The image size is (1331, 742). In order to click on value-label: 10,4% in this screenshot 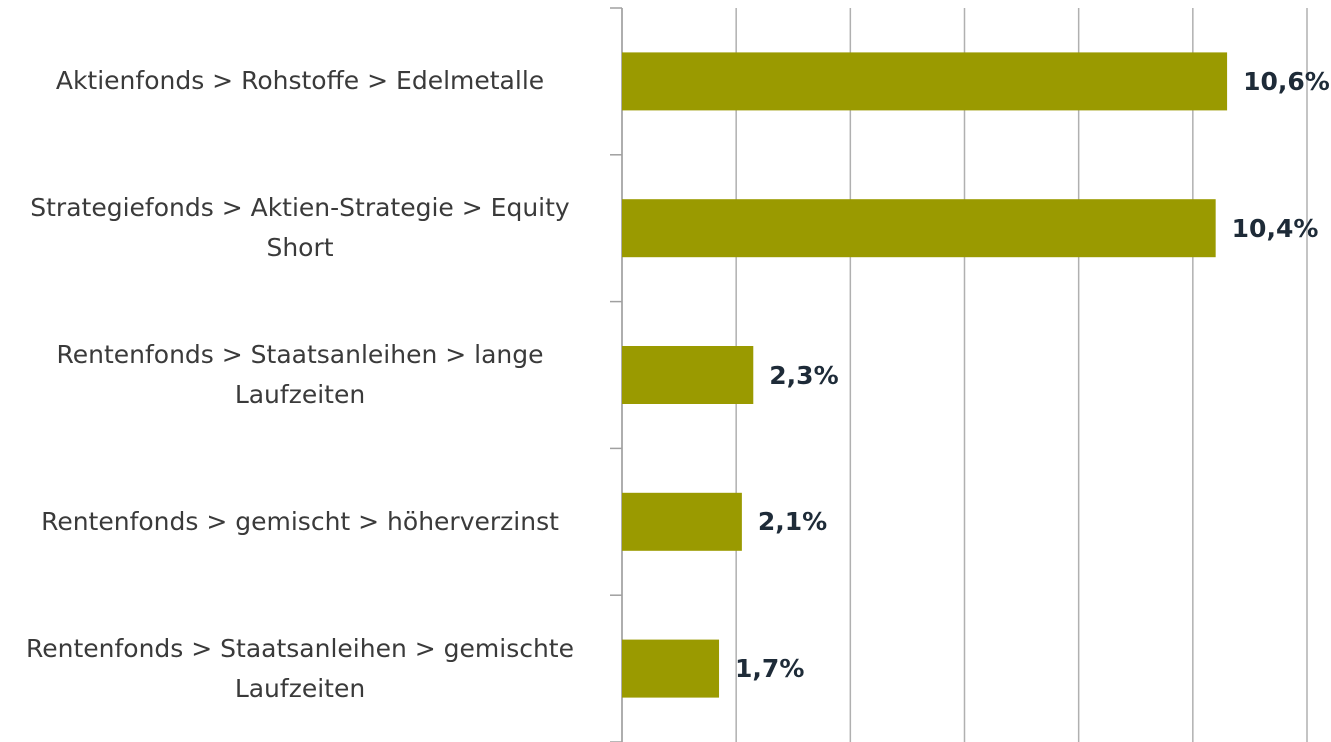, I will do `click(1275, 228)`.